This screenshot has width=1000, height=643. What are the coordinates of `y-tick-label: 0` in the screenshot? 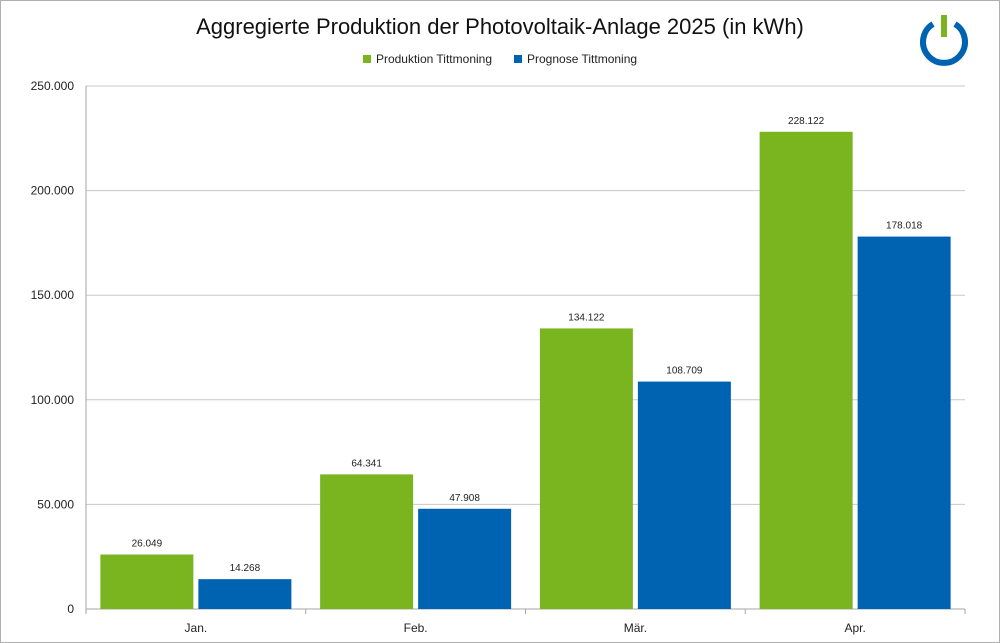 It's located at (70, 609).